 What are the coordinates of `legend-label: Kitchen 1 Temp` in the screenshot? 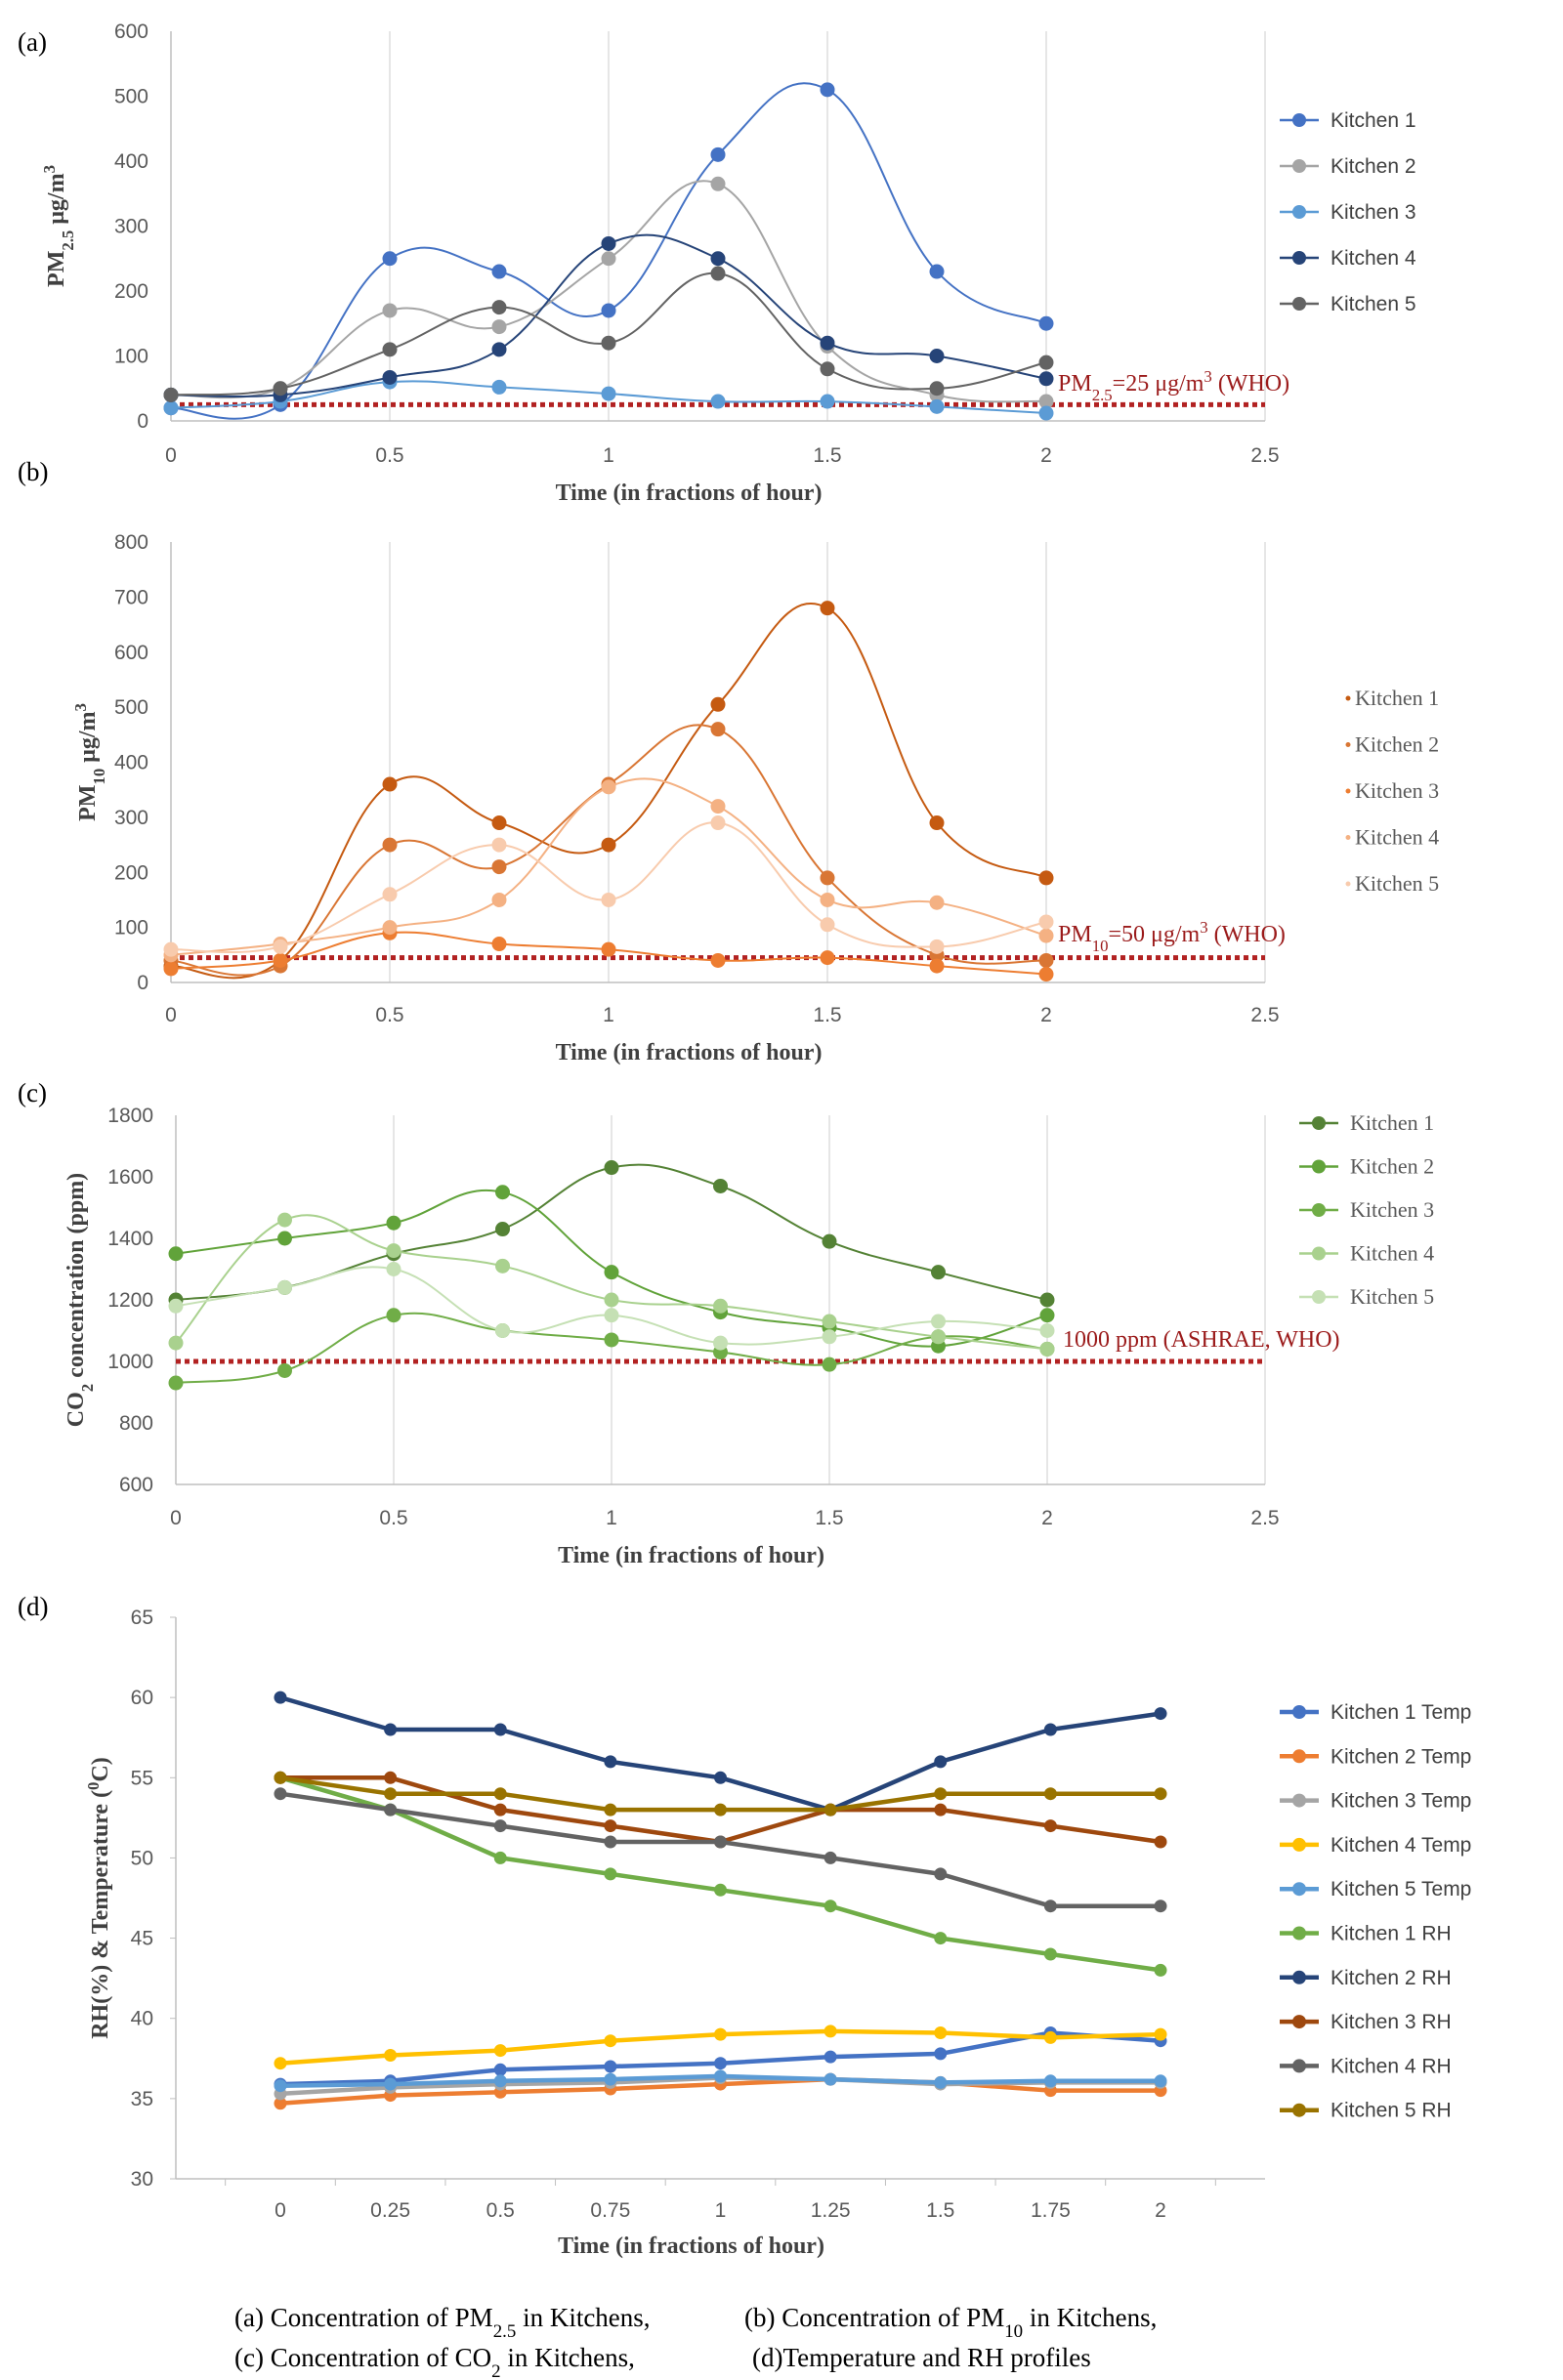 It's located at (1401, 1712).